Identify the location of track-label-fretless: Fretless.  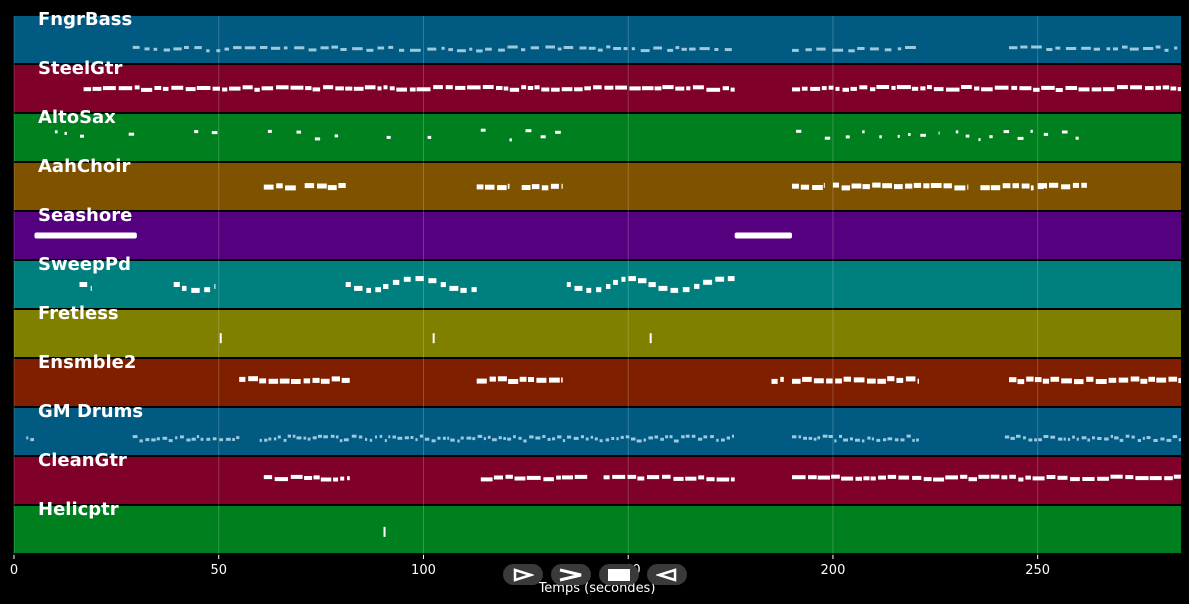
(78, 313).